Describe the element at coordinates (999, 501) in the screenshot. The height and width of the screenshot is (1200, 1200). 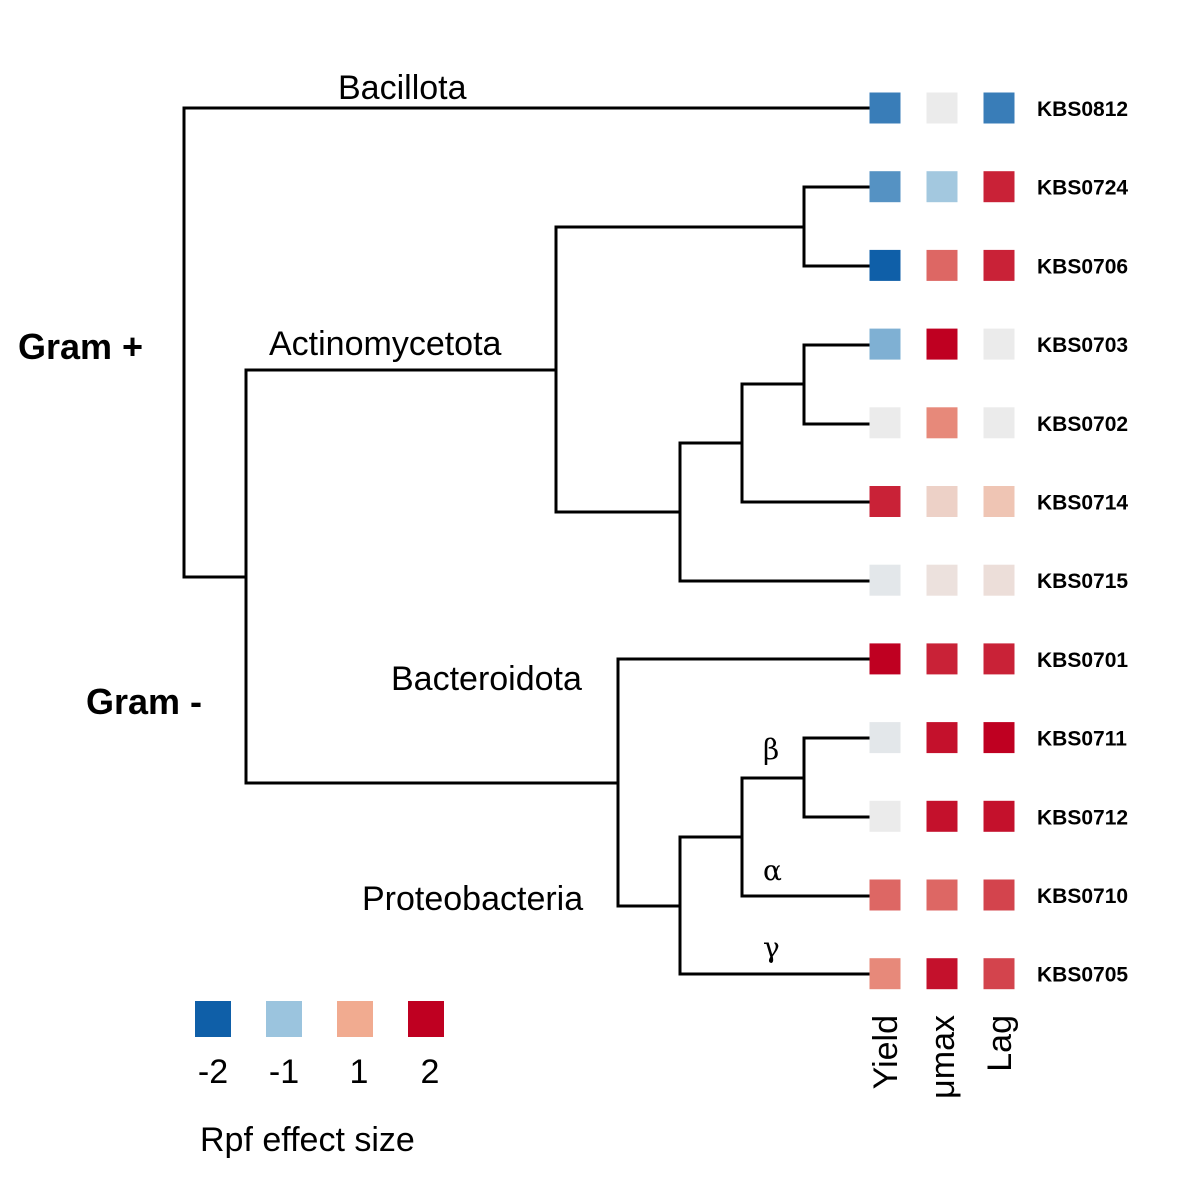
I see `heat-tile-KBS0714-lag` at that location.